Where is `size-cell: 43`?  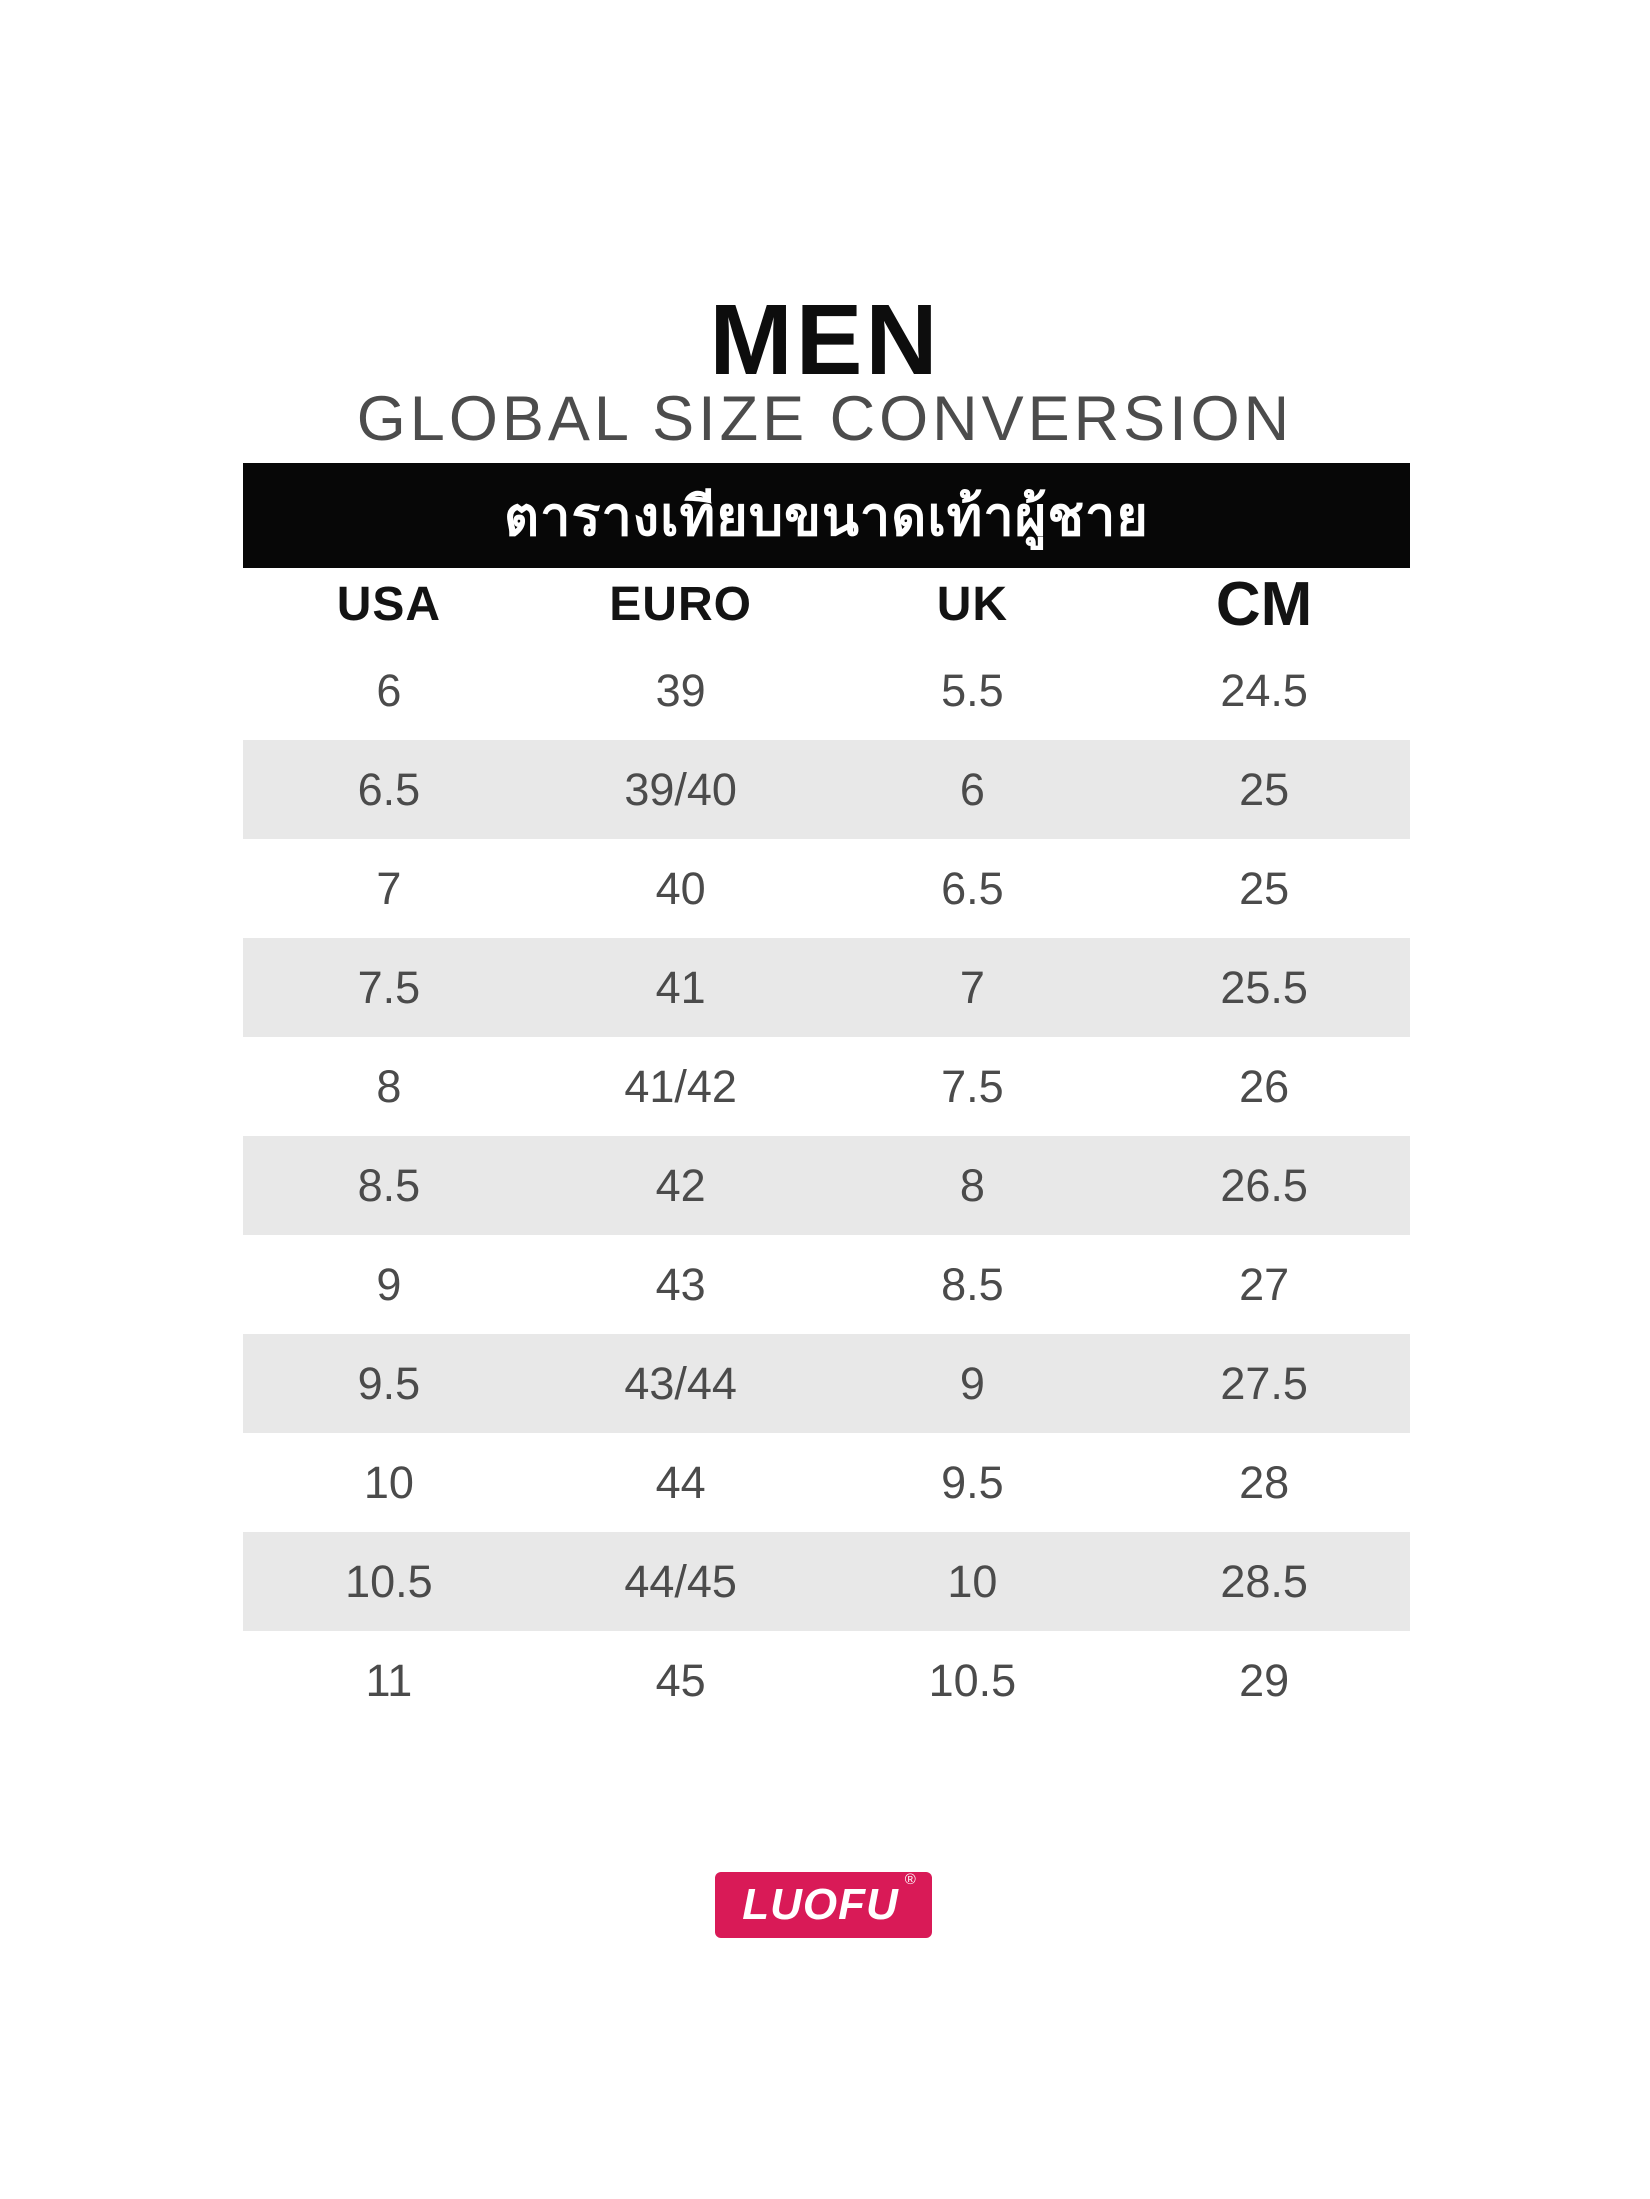 size-cell: 43 is located at coordinates (680, 1284).